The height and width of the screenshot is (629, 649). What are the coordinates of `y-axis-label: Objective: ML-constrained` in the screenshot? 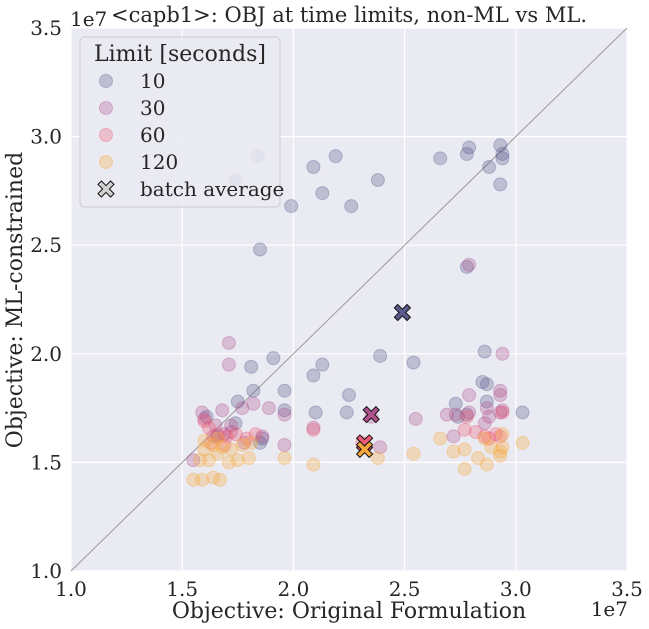 It's located at (15, 300).